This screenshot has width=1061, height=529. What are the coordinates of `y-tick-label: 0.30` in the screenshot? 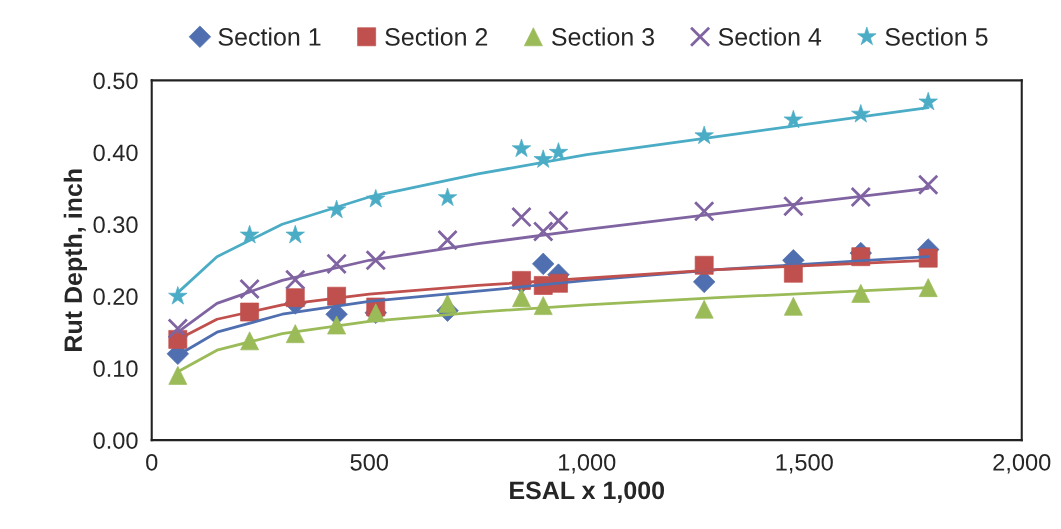 It's located at (115, 225).